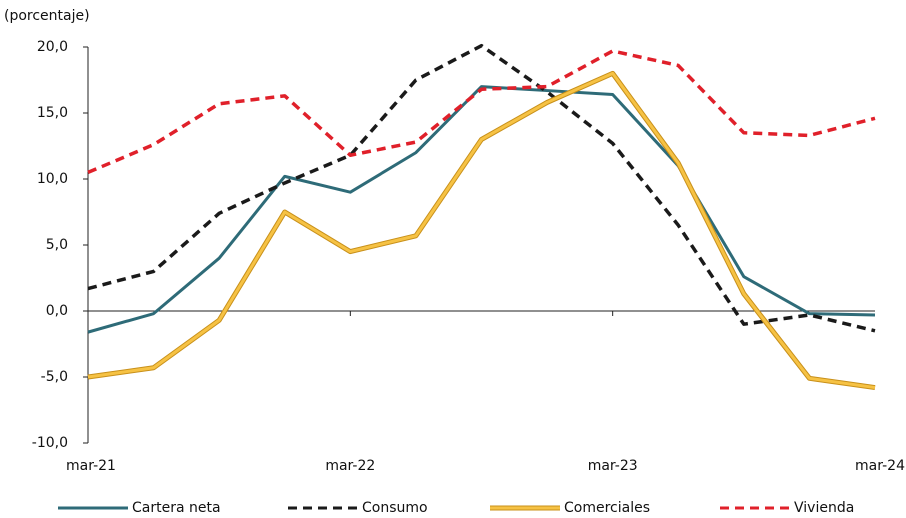 This screenshot has width=906, height=518. What do you see at coordinates (52, 47) in the screenshot?
I see `y-tick-label: 20,0` at bounding box center [52, 47].